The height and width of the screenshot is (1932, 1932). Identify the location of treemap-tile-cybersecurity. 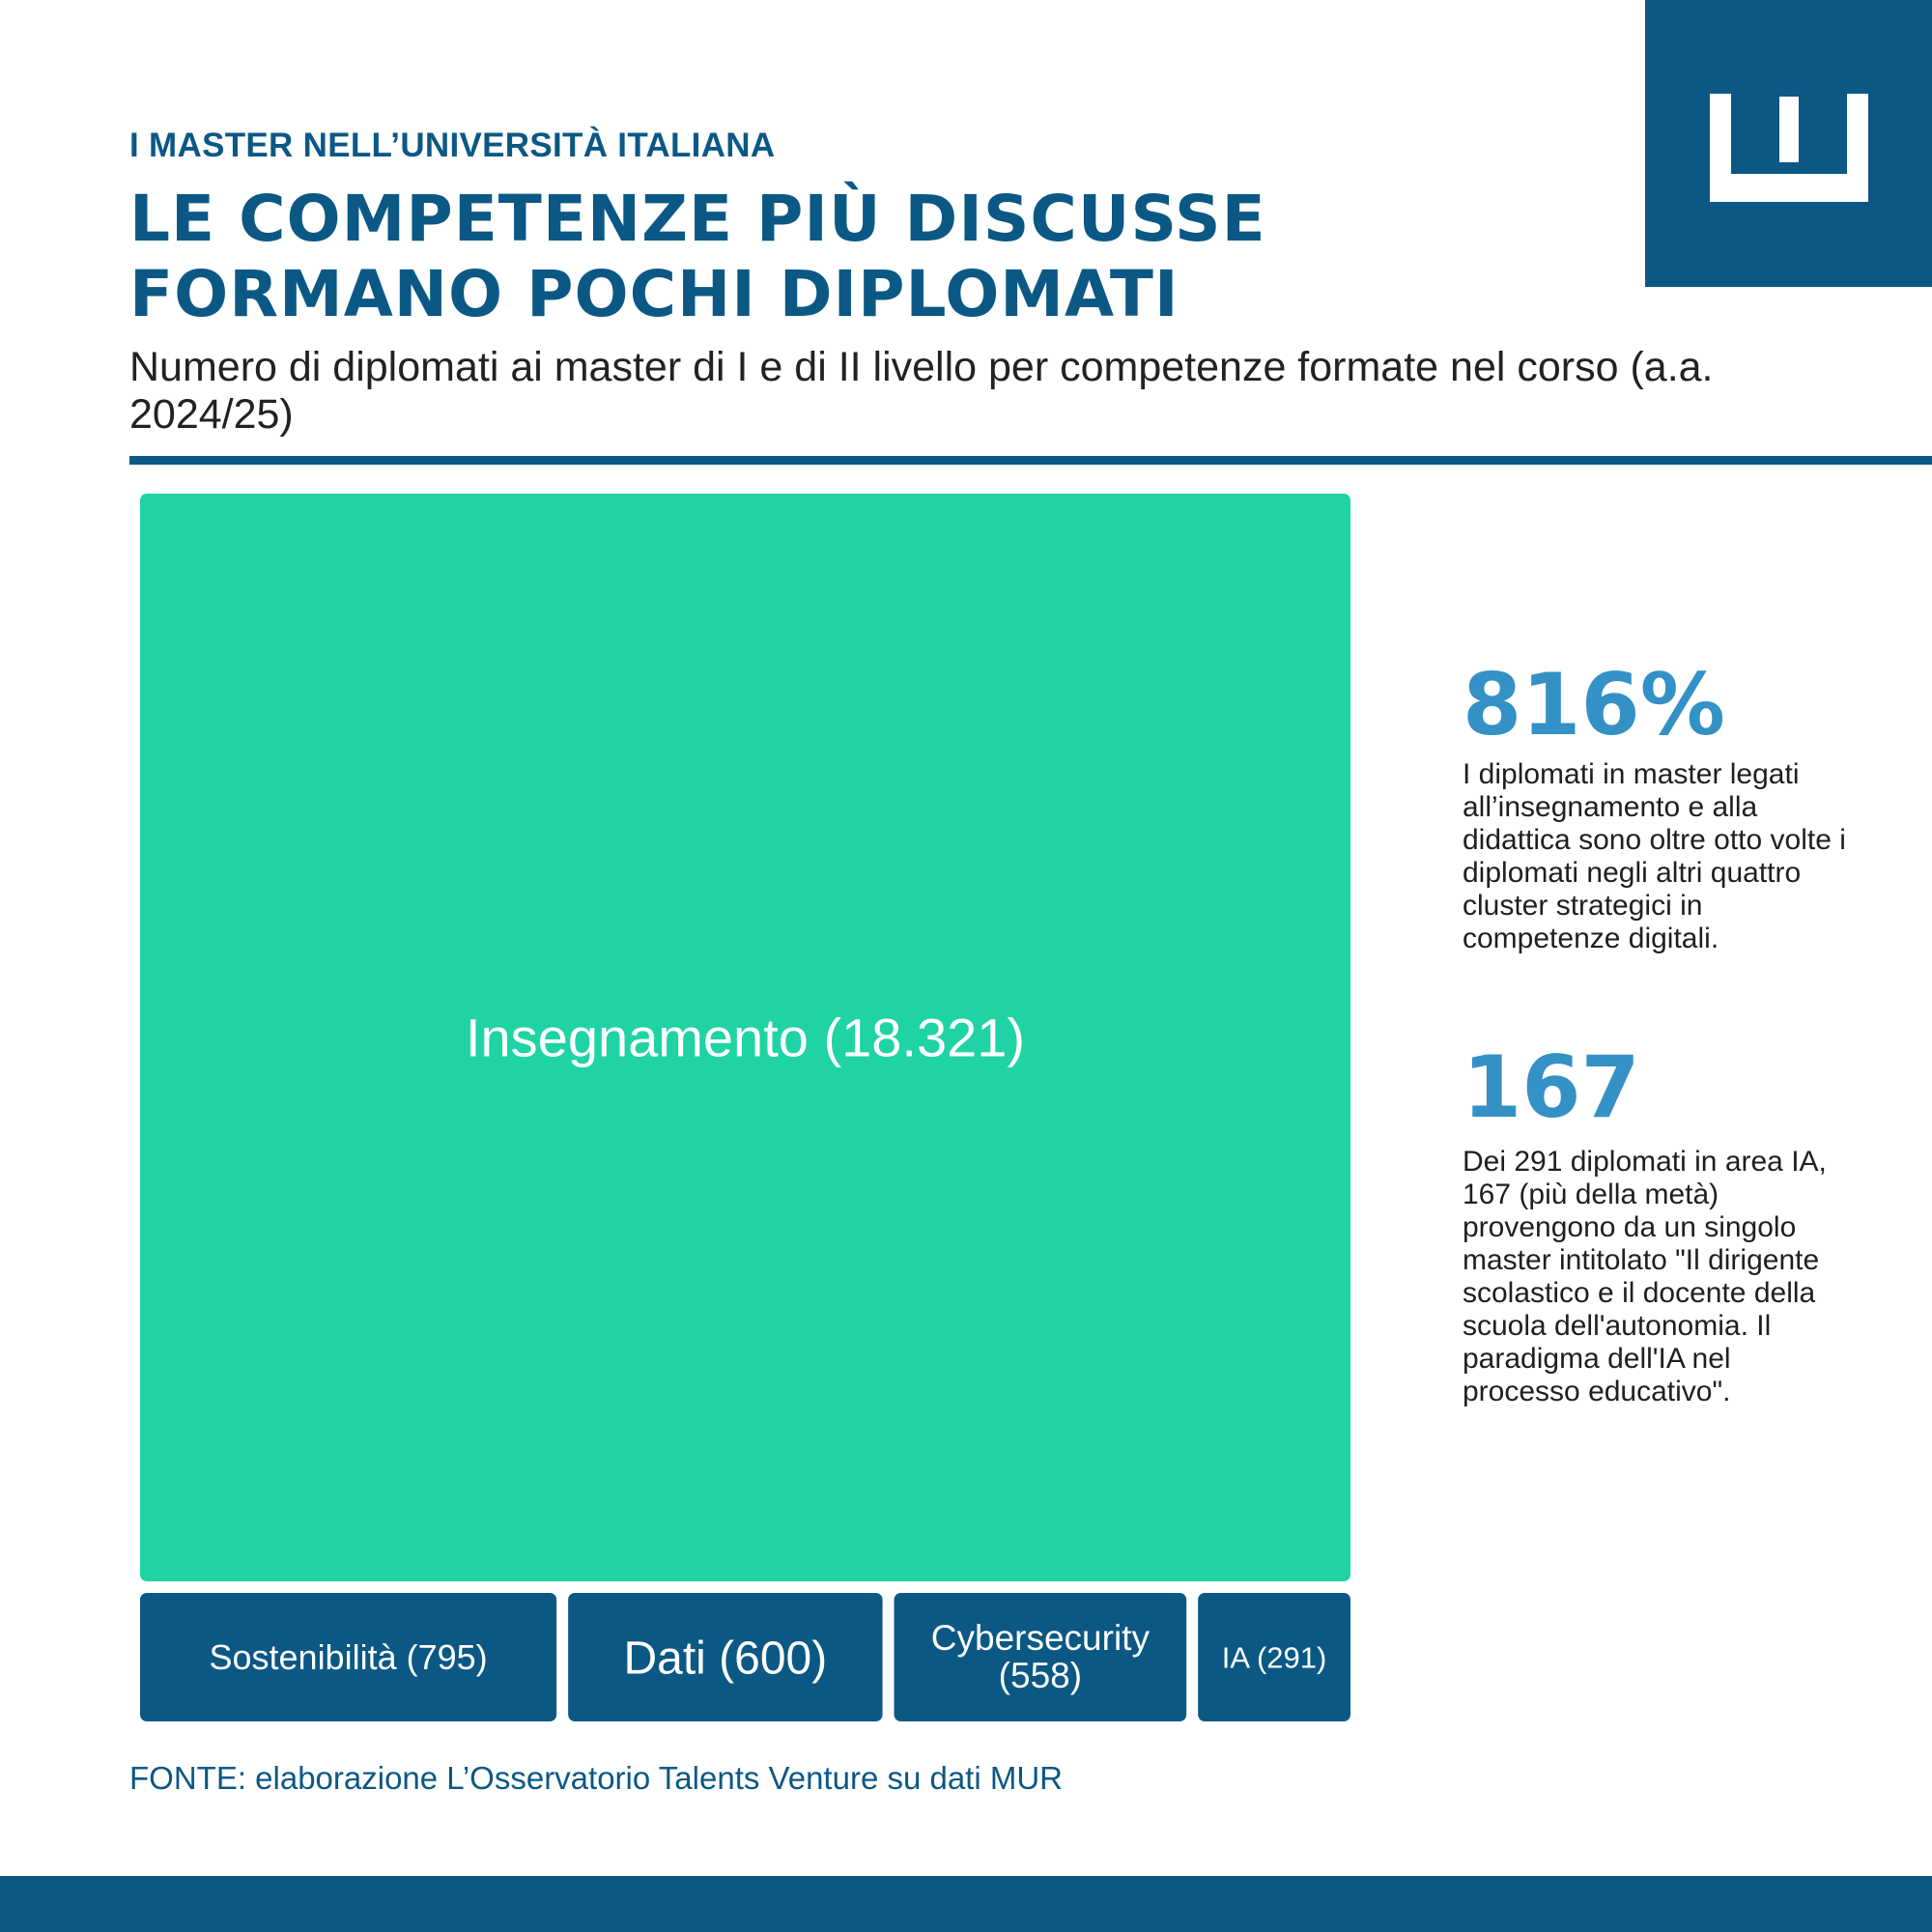
(1040, 1657).